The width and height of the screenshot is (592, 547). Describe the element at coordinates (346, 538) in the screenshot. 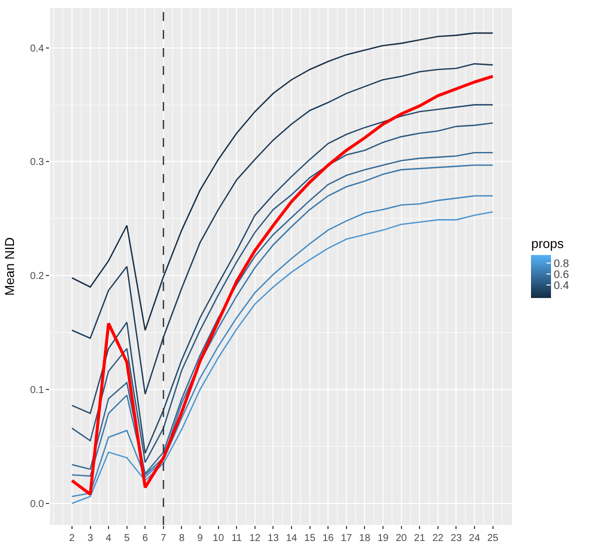

I see `x-tick-label: 17` at that location.